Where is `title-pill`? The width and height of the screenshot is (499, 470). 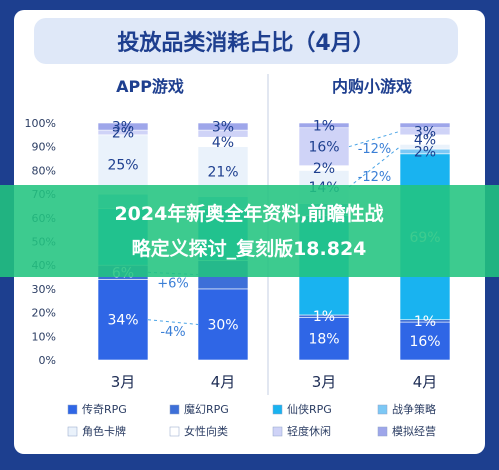 title-pill is located at coordinates (246, 41).